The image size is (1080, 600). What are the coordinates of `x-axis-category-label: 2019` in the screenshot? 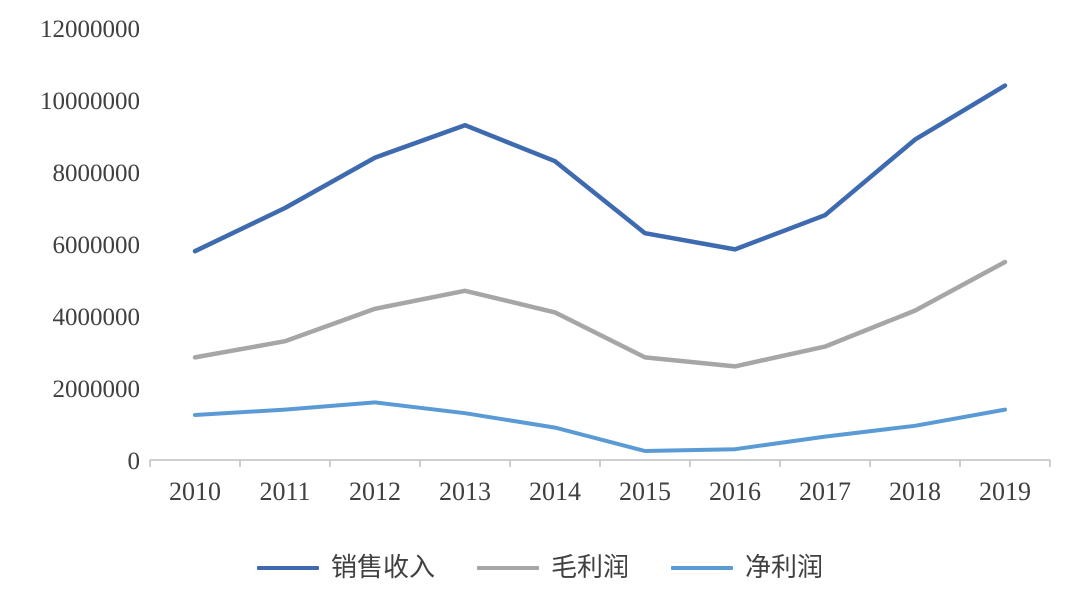 It's located at (1005, 491).